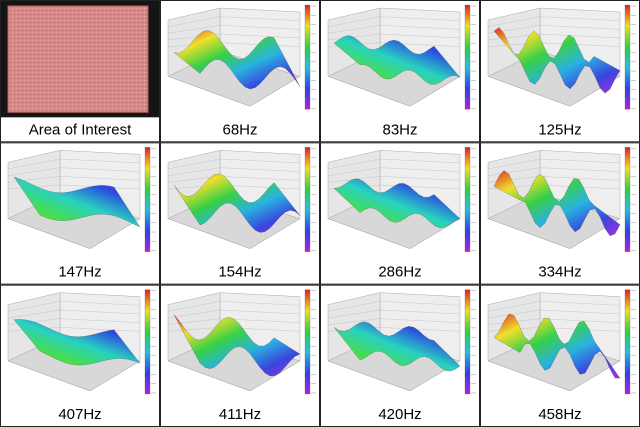 Image resolution: width=640 pixels, height=427 pixels. I want to click on panel-caption: 420Hz, so click(399, 414).